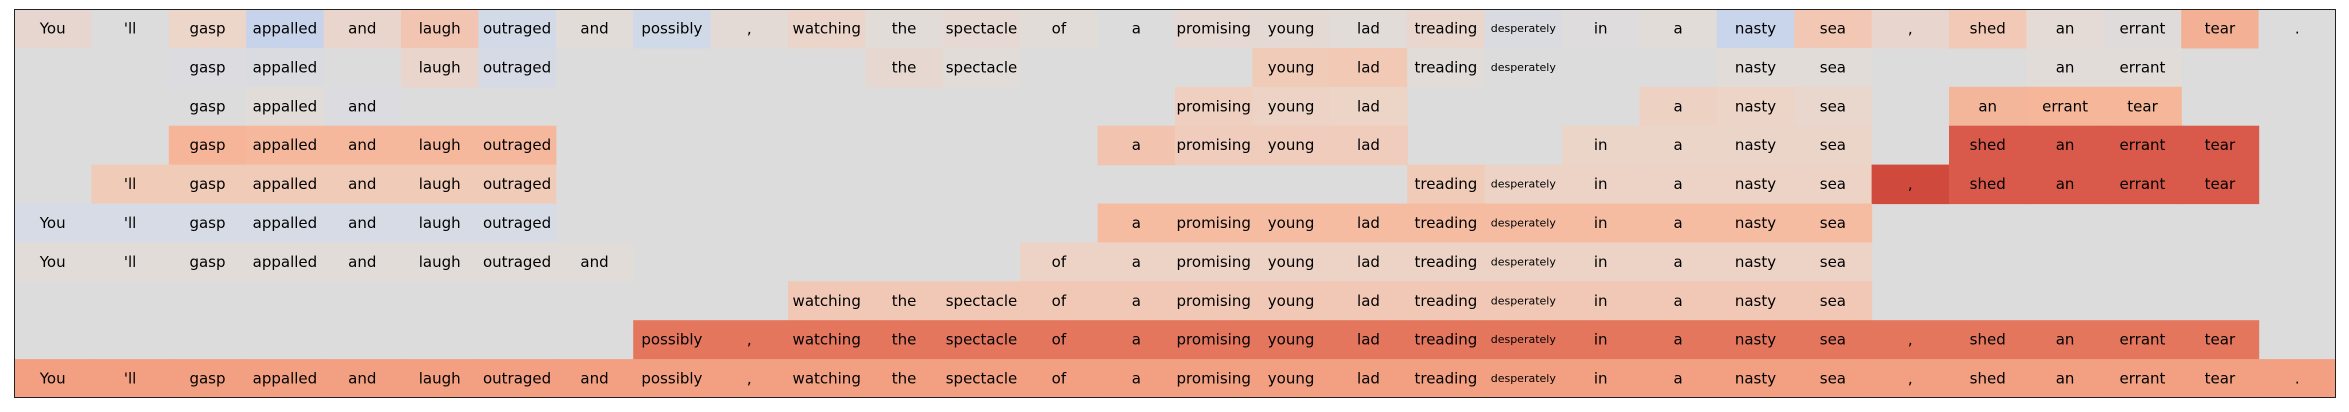 The height and width of the screenshot is (412, 2349). What do you see at coordinates (1291, 223) in the screenshot?
I see `token-label: young` at bounding box center [1291, 223].